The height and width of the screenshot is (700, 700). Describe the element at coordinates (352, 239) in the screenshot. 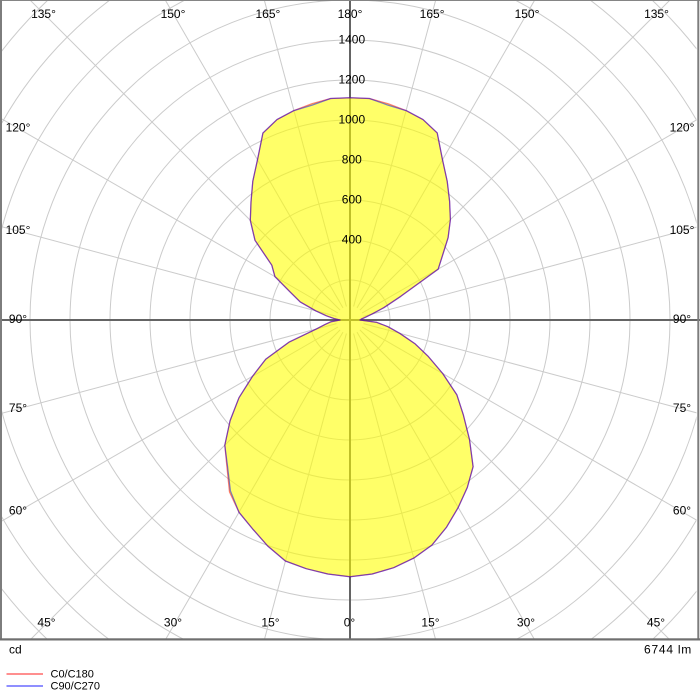

I see `svg-text: 400` at that location.